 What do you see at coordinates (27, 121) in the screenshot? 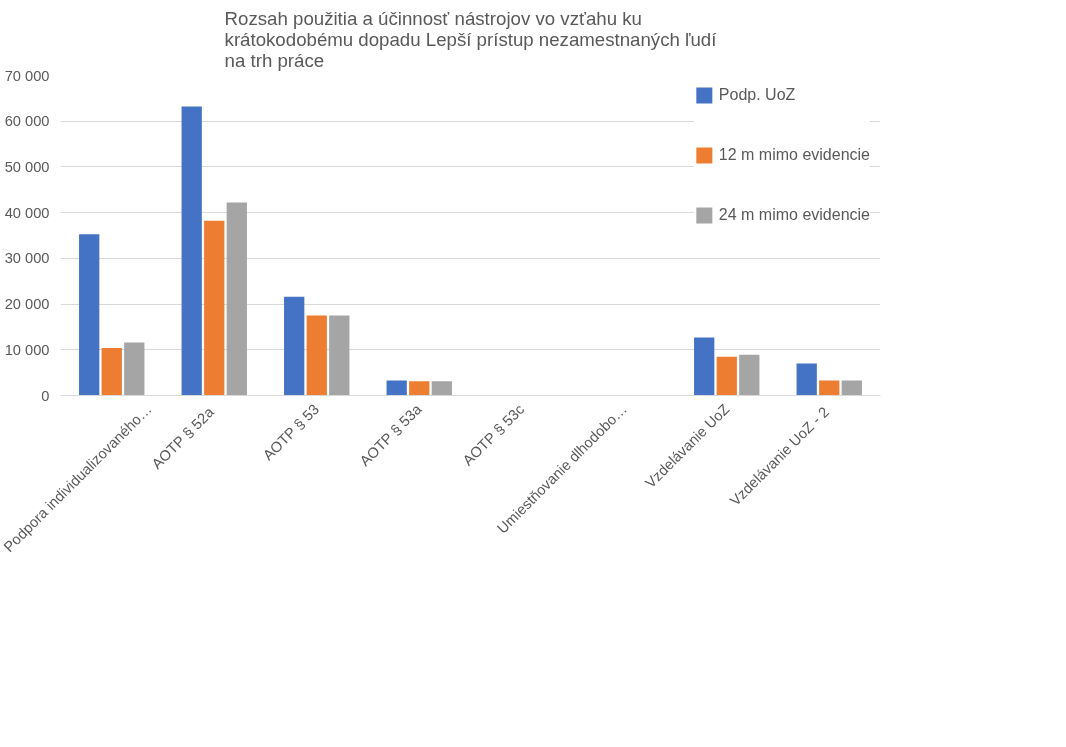
I see `y-tick-label: 60 000` at bounding box center [27, 121].